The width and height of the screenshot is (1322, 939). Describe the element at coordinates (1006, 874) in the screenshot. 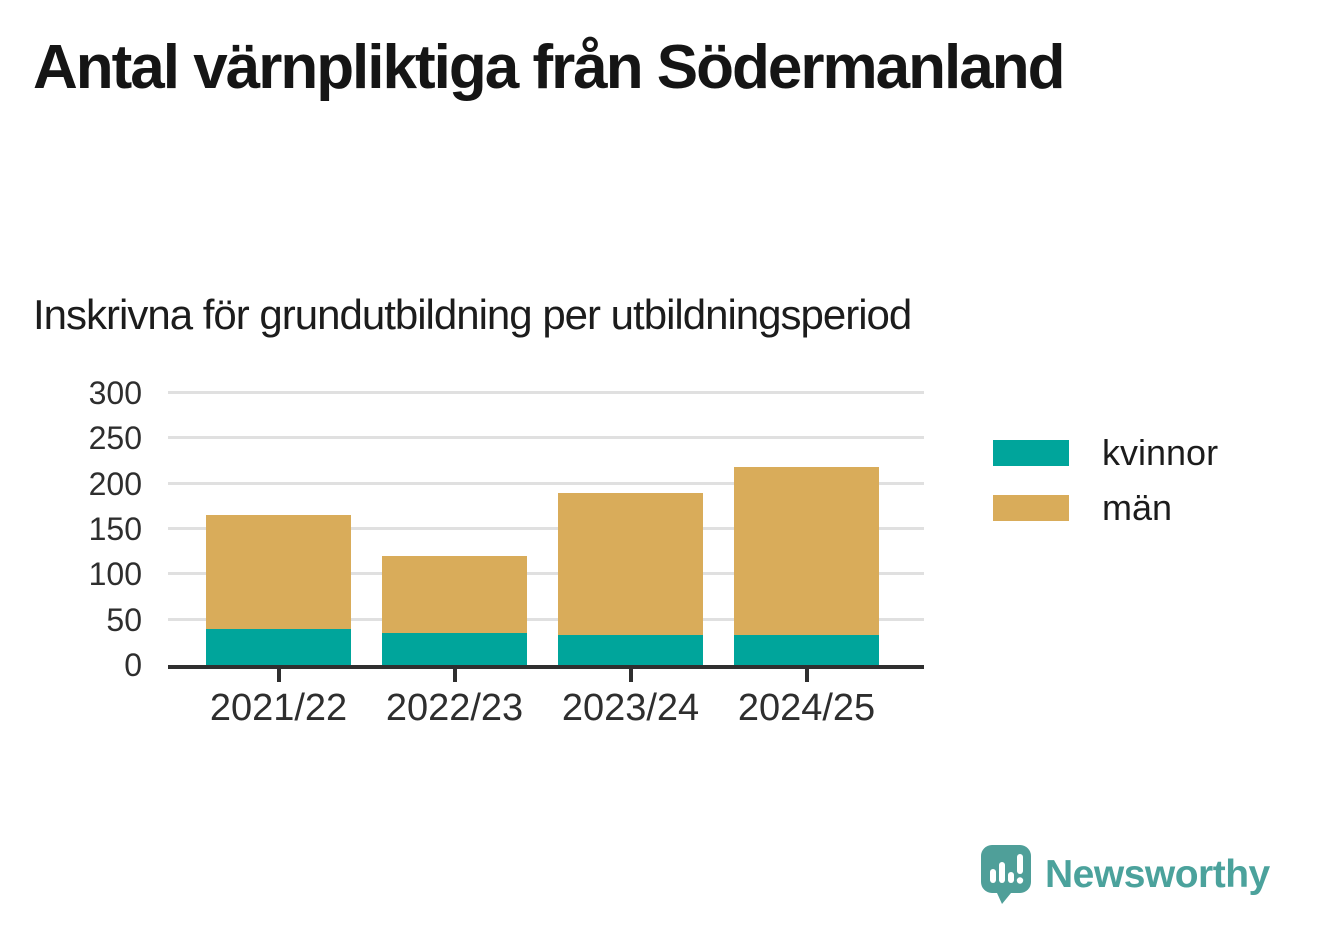

I see `newsworthy-speech-bubble-bar-chart-icon` at that location.